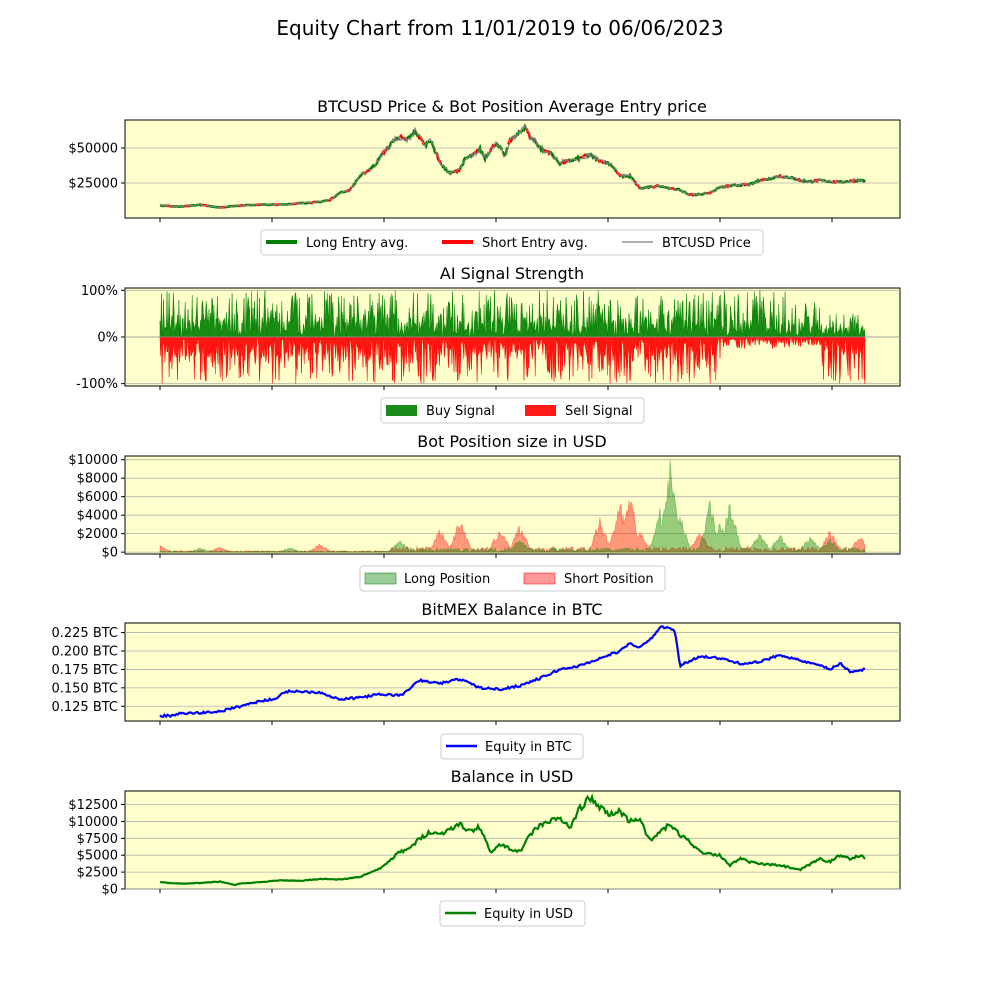  I want to click on price-legend-label: BTCUSD Price, so click(706, 243).